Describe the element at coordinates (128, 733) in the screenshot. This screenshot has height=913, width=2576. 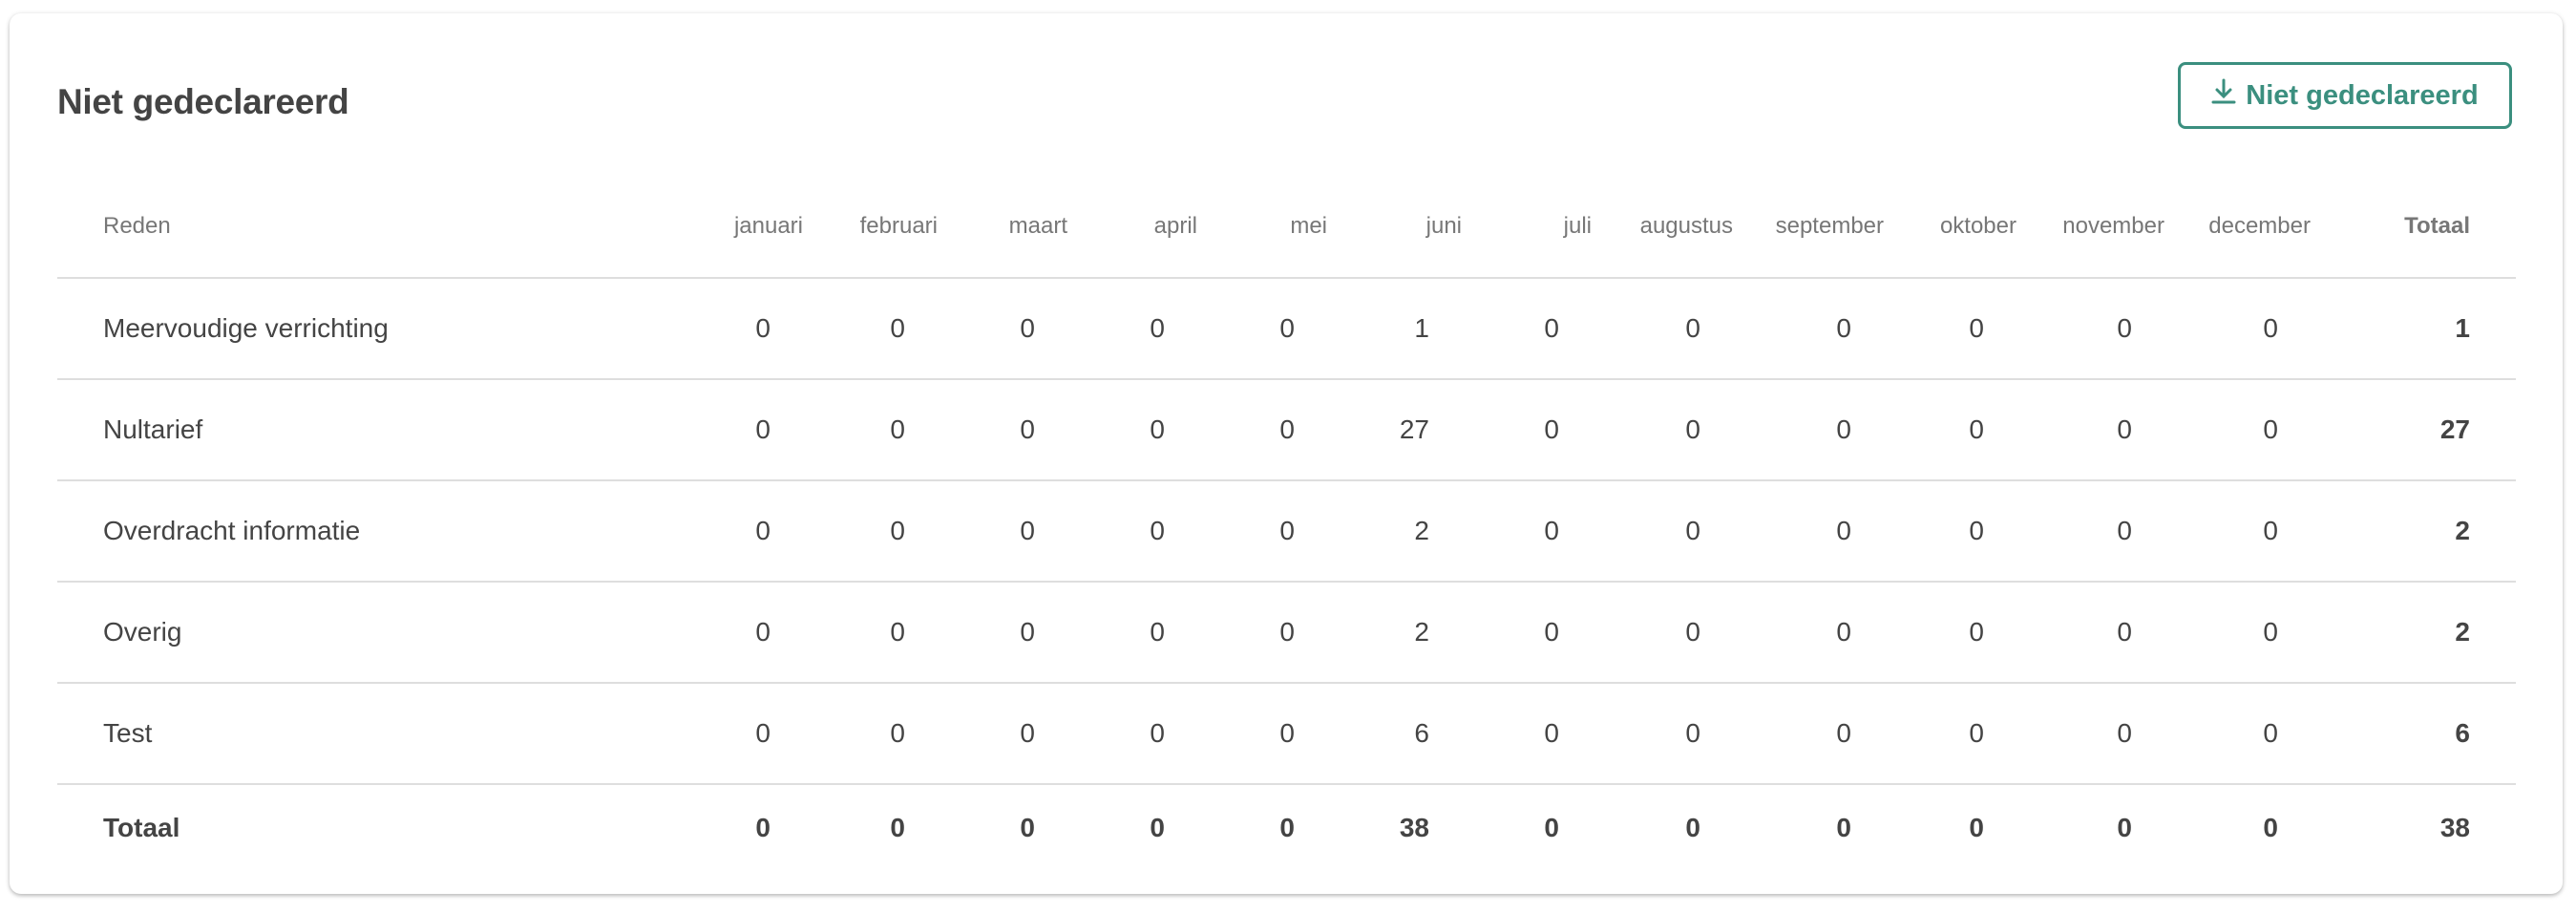
I see `reason-cell: Test` at that location.